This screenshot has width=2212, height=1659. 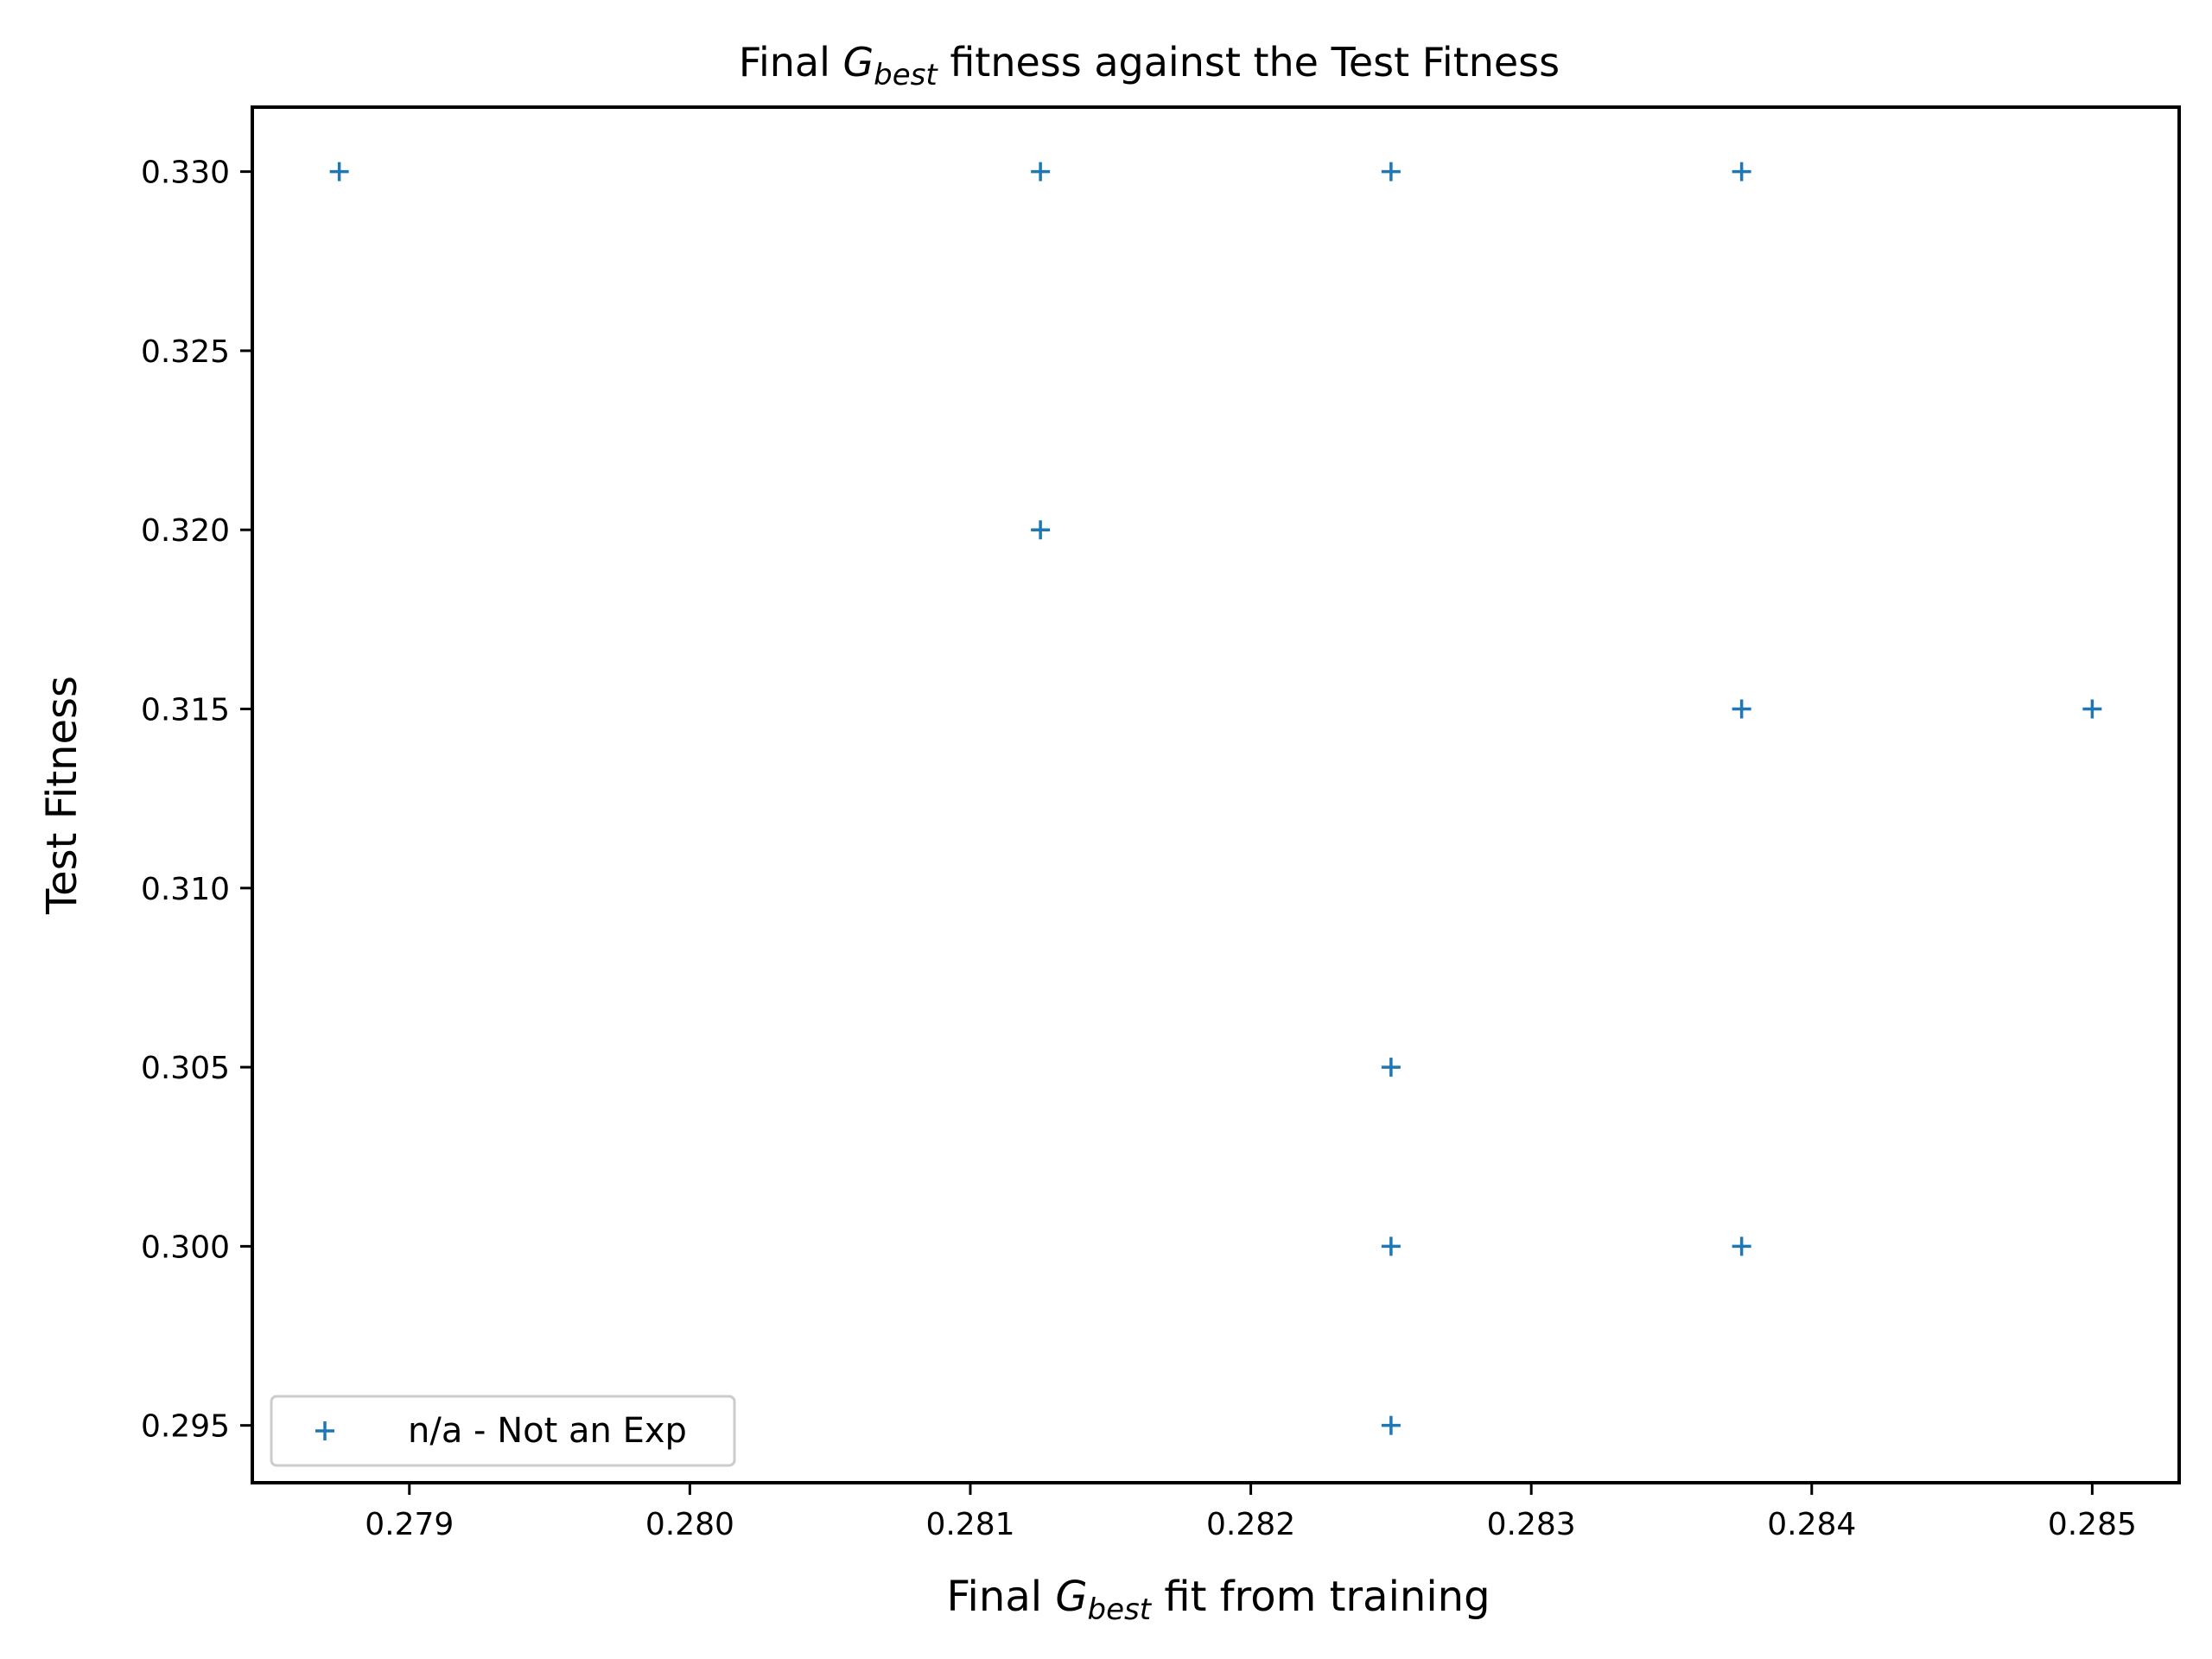 I want to click on x-axis: 0.279 0.280 0.281 0.282 0.283 0.284 0.285, so click(x=1251, y=1512).